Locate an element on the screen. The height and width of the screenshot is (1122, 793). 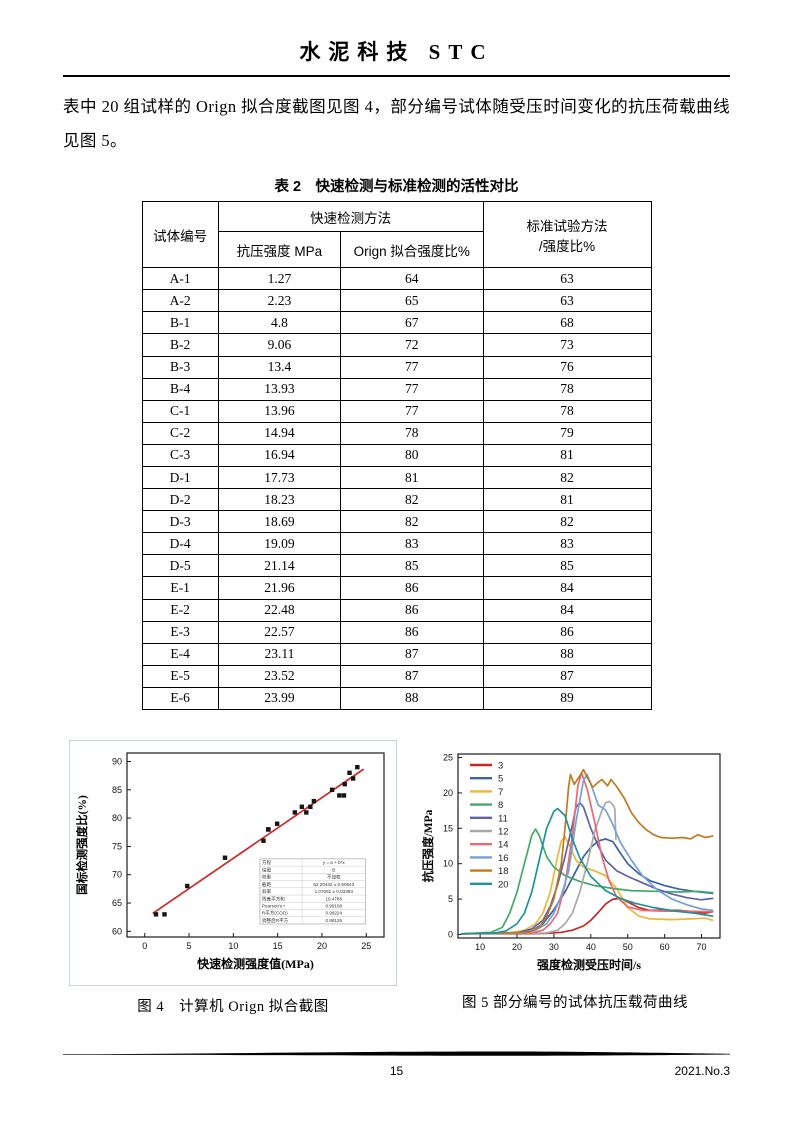
table-cell: C-3 is located at coordinates (180, 455).